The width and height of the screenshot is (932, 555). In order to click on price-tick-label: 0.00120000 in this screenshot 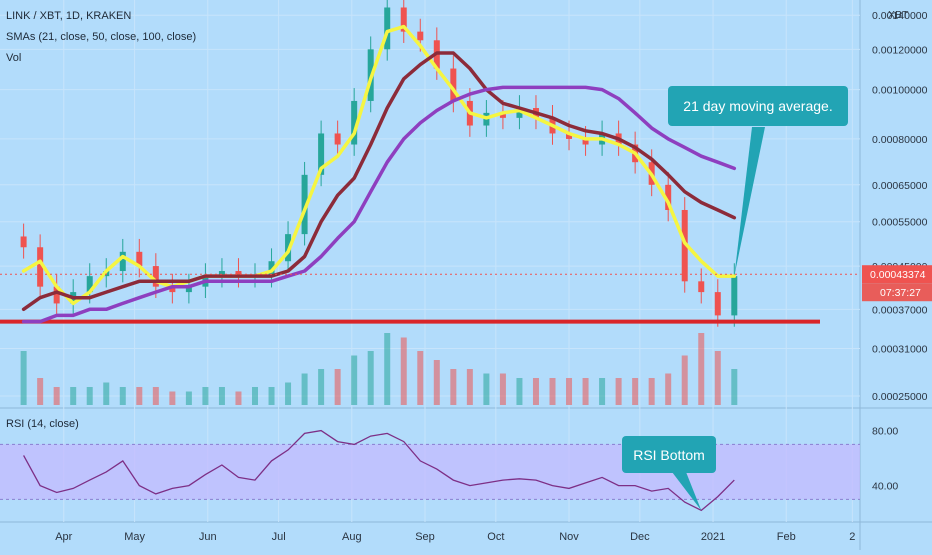, I will do `click(900, 50)`.